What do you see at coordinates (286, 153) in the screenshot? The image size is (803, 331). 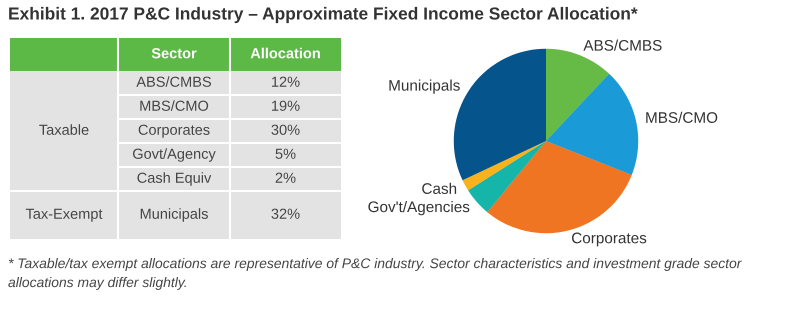 I see `text: 5%` at bounding box center [286, 153].